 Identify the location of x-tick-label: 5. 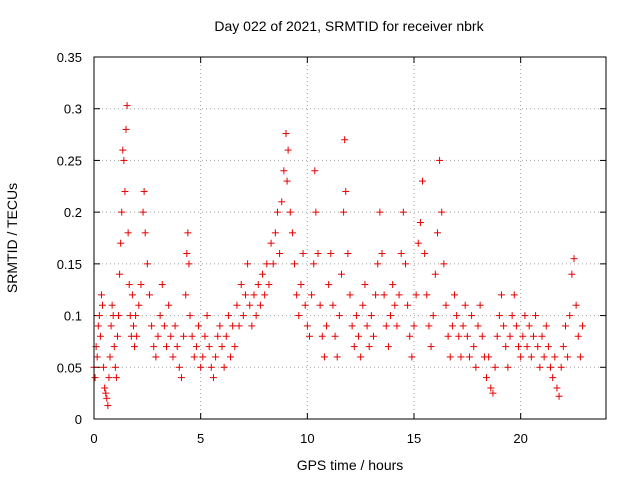
(200, 438).